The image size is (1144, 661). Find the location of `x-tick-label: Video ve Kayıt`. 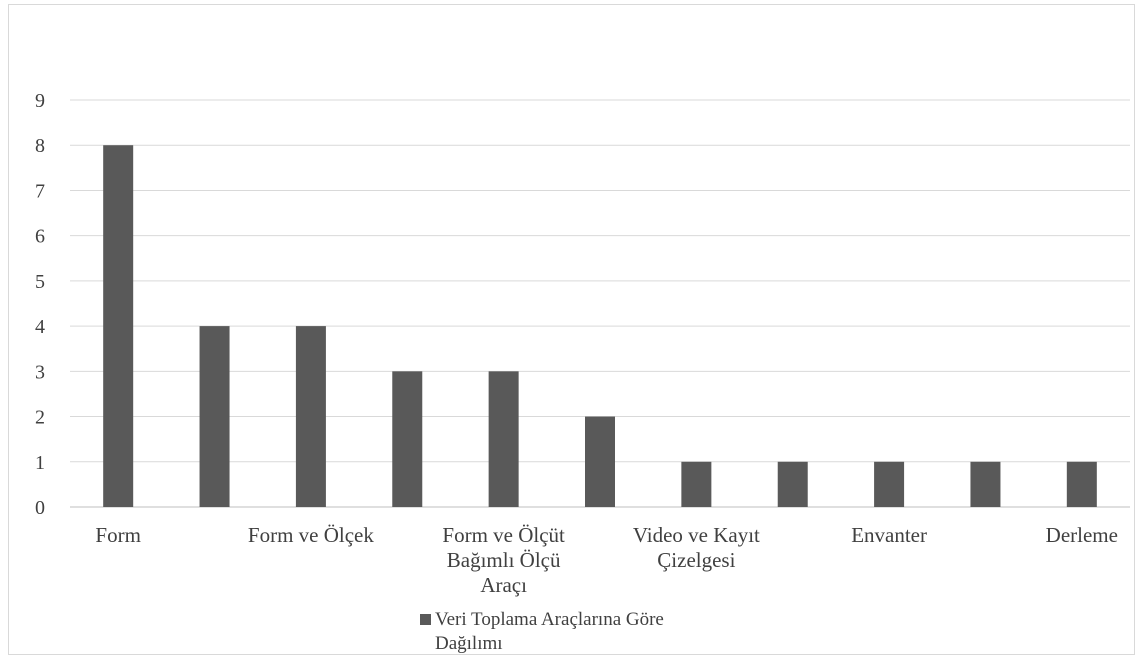

x-tick-label: Video ve Kayıt is located at coordinates (696, 535).